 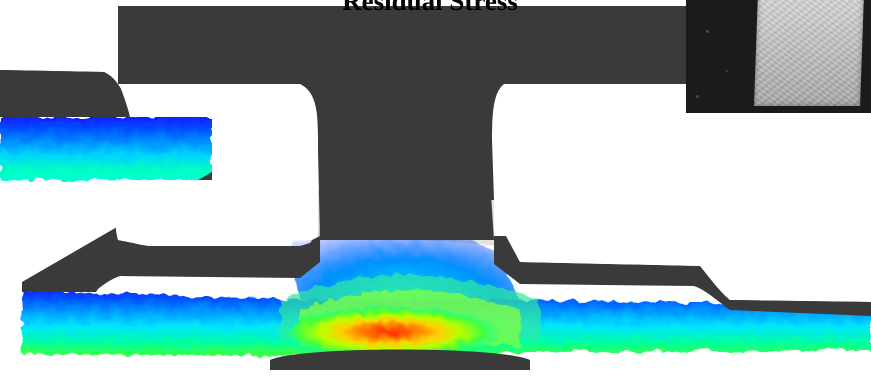 What do you see at coordinates (406, 218) in the screenshot?
I see `neck-stress-top` at bounding box center [406, 218].